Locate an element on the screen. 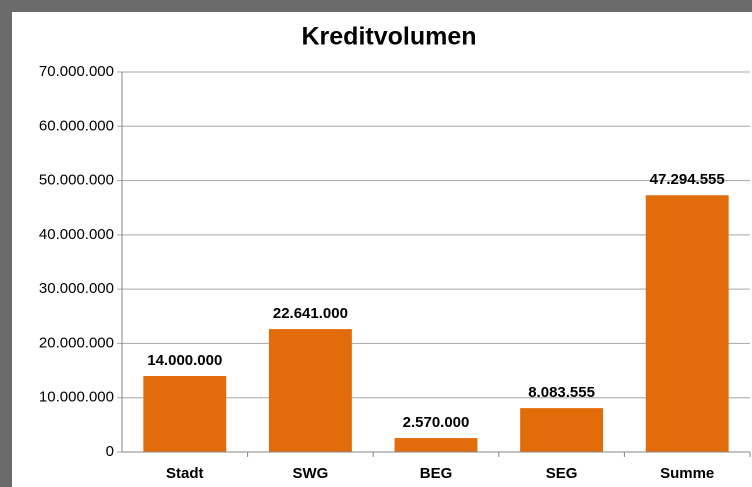  value-label: 22.641.000 is located at coordinates (310, 313).